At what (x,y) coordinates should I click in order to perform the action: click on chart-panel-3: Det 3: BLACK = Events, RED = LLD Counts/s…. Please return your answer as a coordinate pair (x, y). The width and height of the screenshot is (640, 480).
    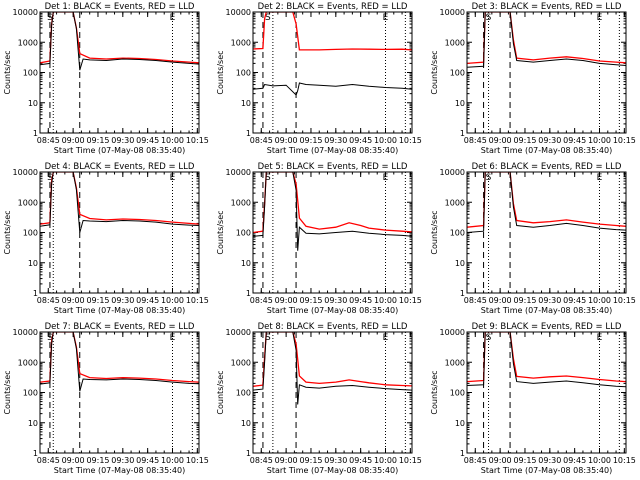
    Looking at the image, I should click on (533, 78).